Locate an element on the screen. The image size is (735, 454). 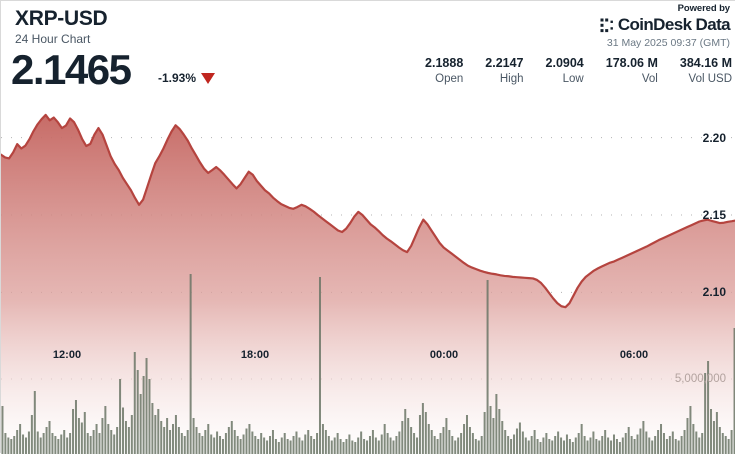
time-tick-label: 00:00 is located at coordinates (444, 355).